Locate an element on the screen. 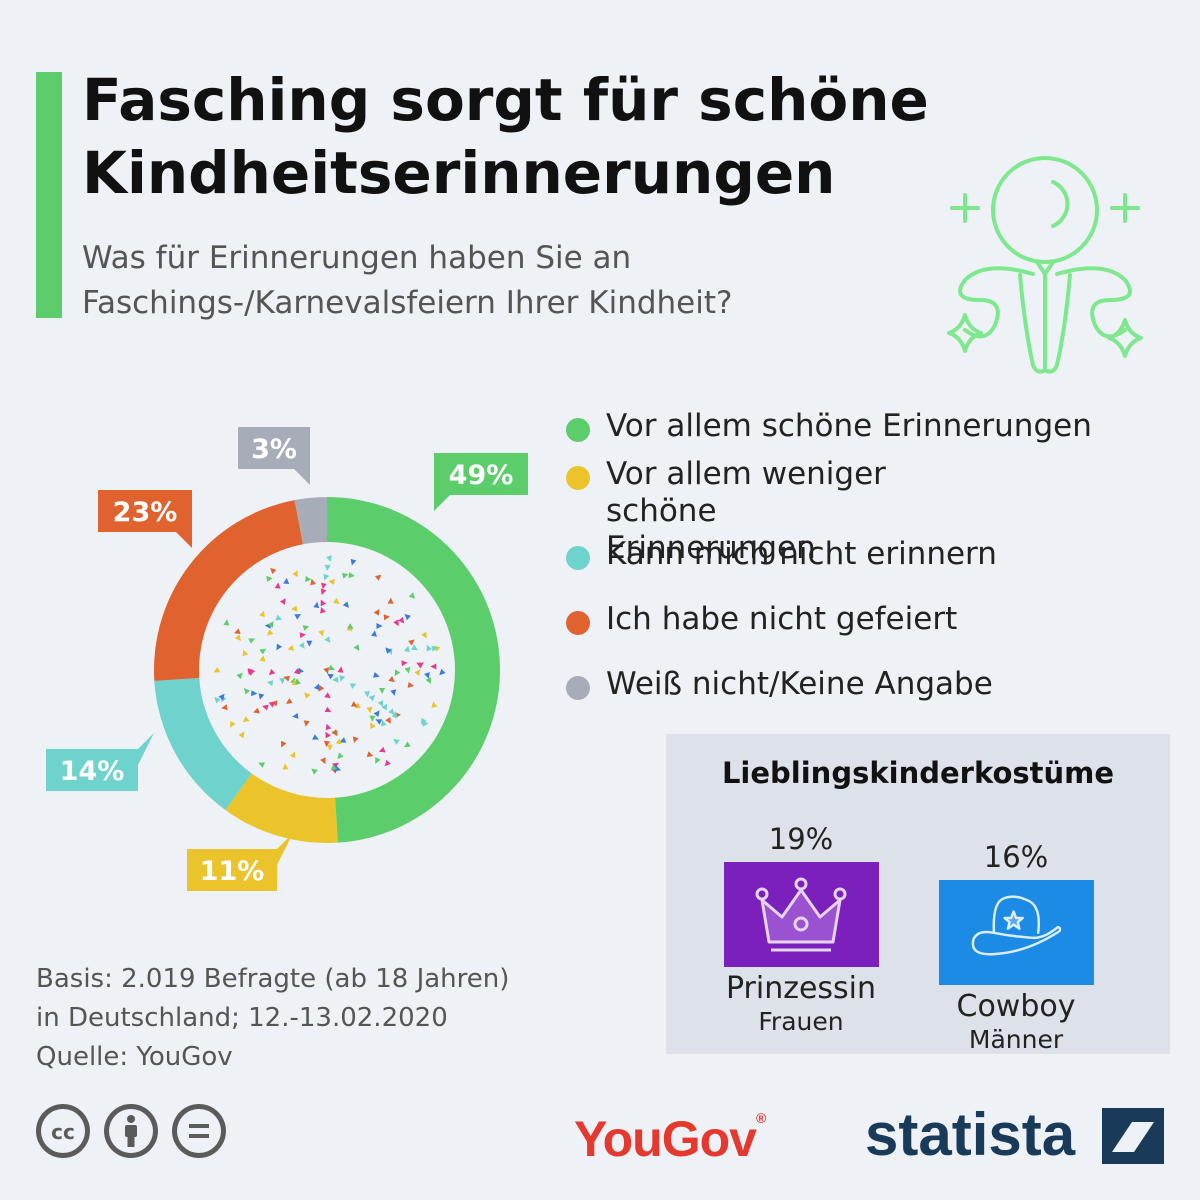  cowboy-hat-icon is located at coordinates (1016, 932).